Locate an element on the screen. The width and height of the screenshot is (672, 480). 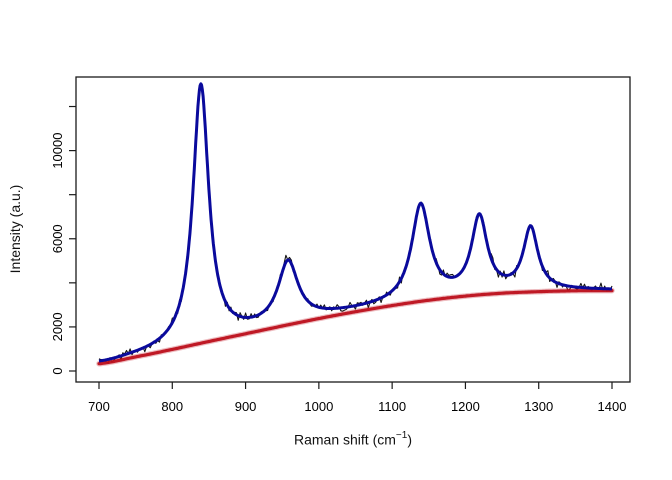
x-tick-label: 1300 is located at coordinates (538, 406).